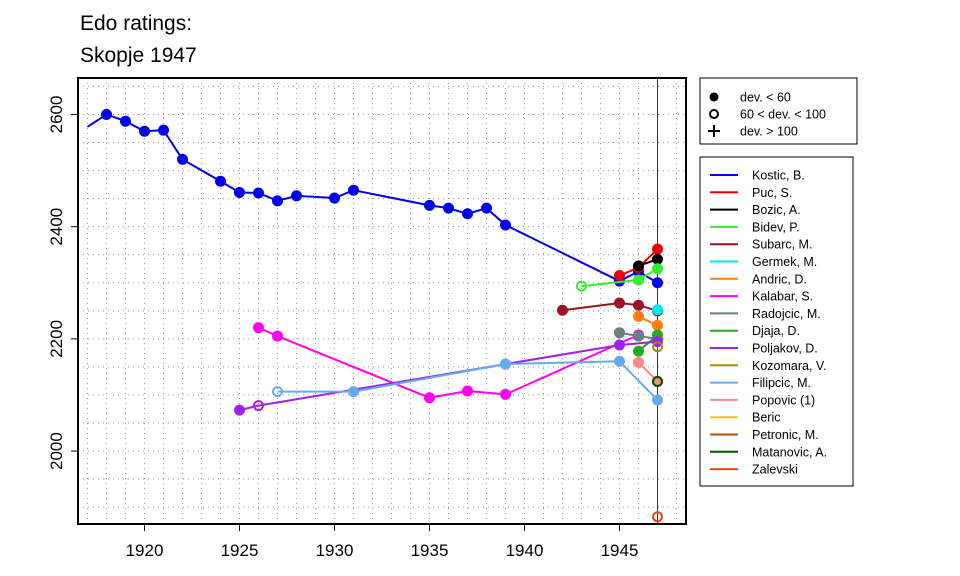 Image resolution: width=960 pixels, height=576 pixels. What do you see at coordinates (766, 418) in the screenshot?
I see `legend-label: Beric` at bounding box center [766, 418].